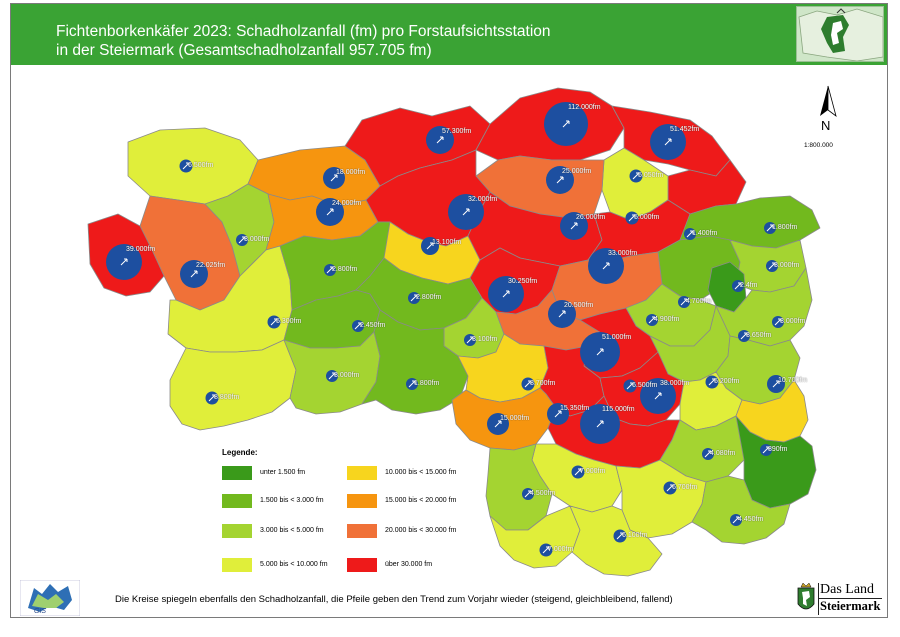 The height and width of the screenshot is (637, 900). I want to click on station-label: 8.700fm, so click(543, 383).